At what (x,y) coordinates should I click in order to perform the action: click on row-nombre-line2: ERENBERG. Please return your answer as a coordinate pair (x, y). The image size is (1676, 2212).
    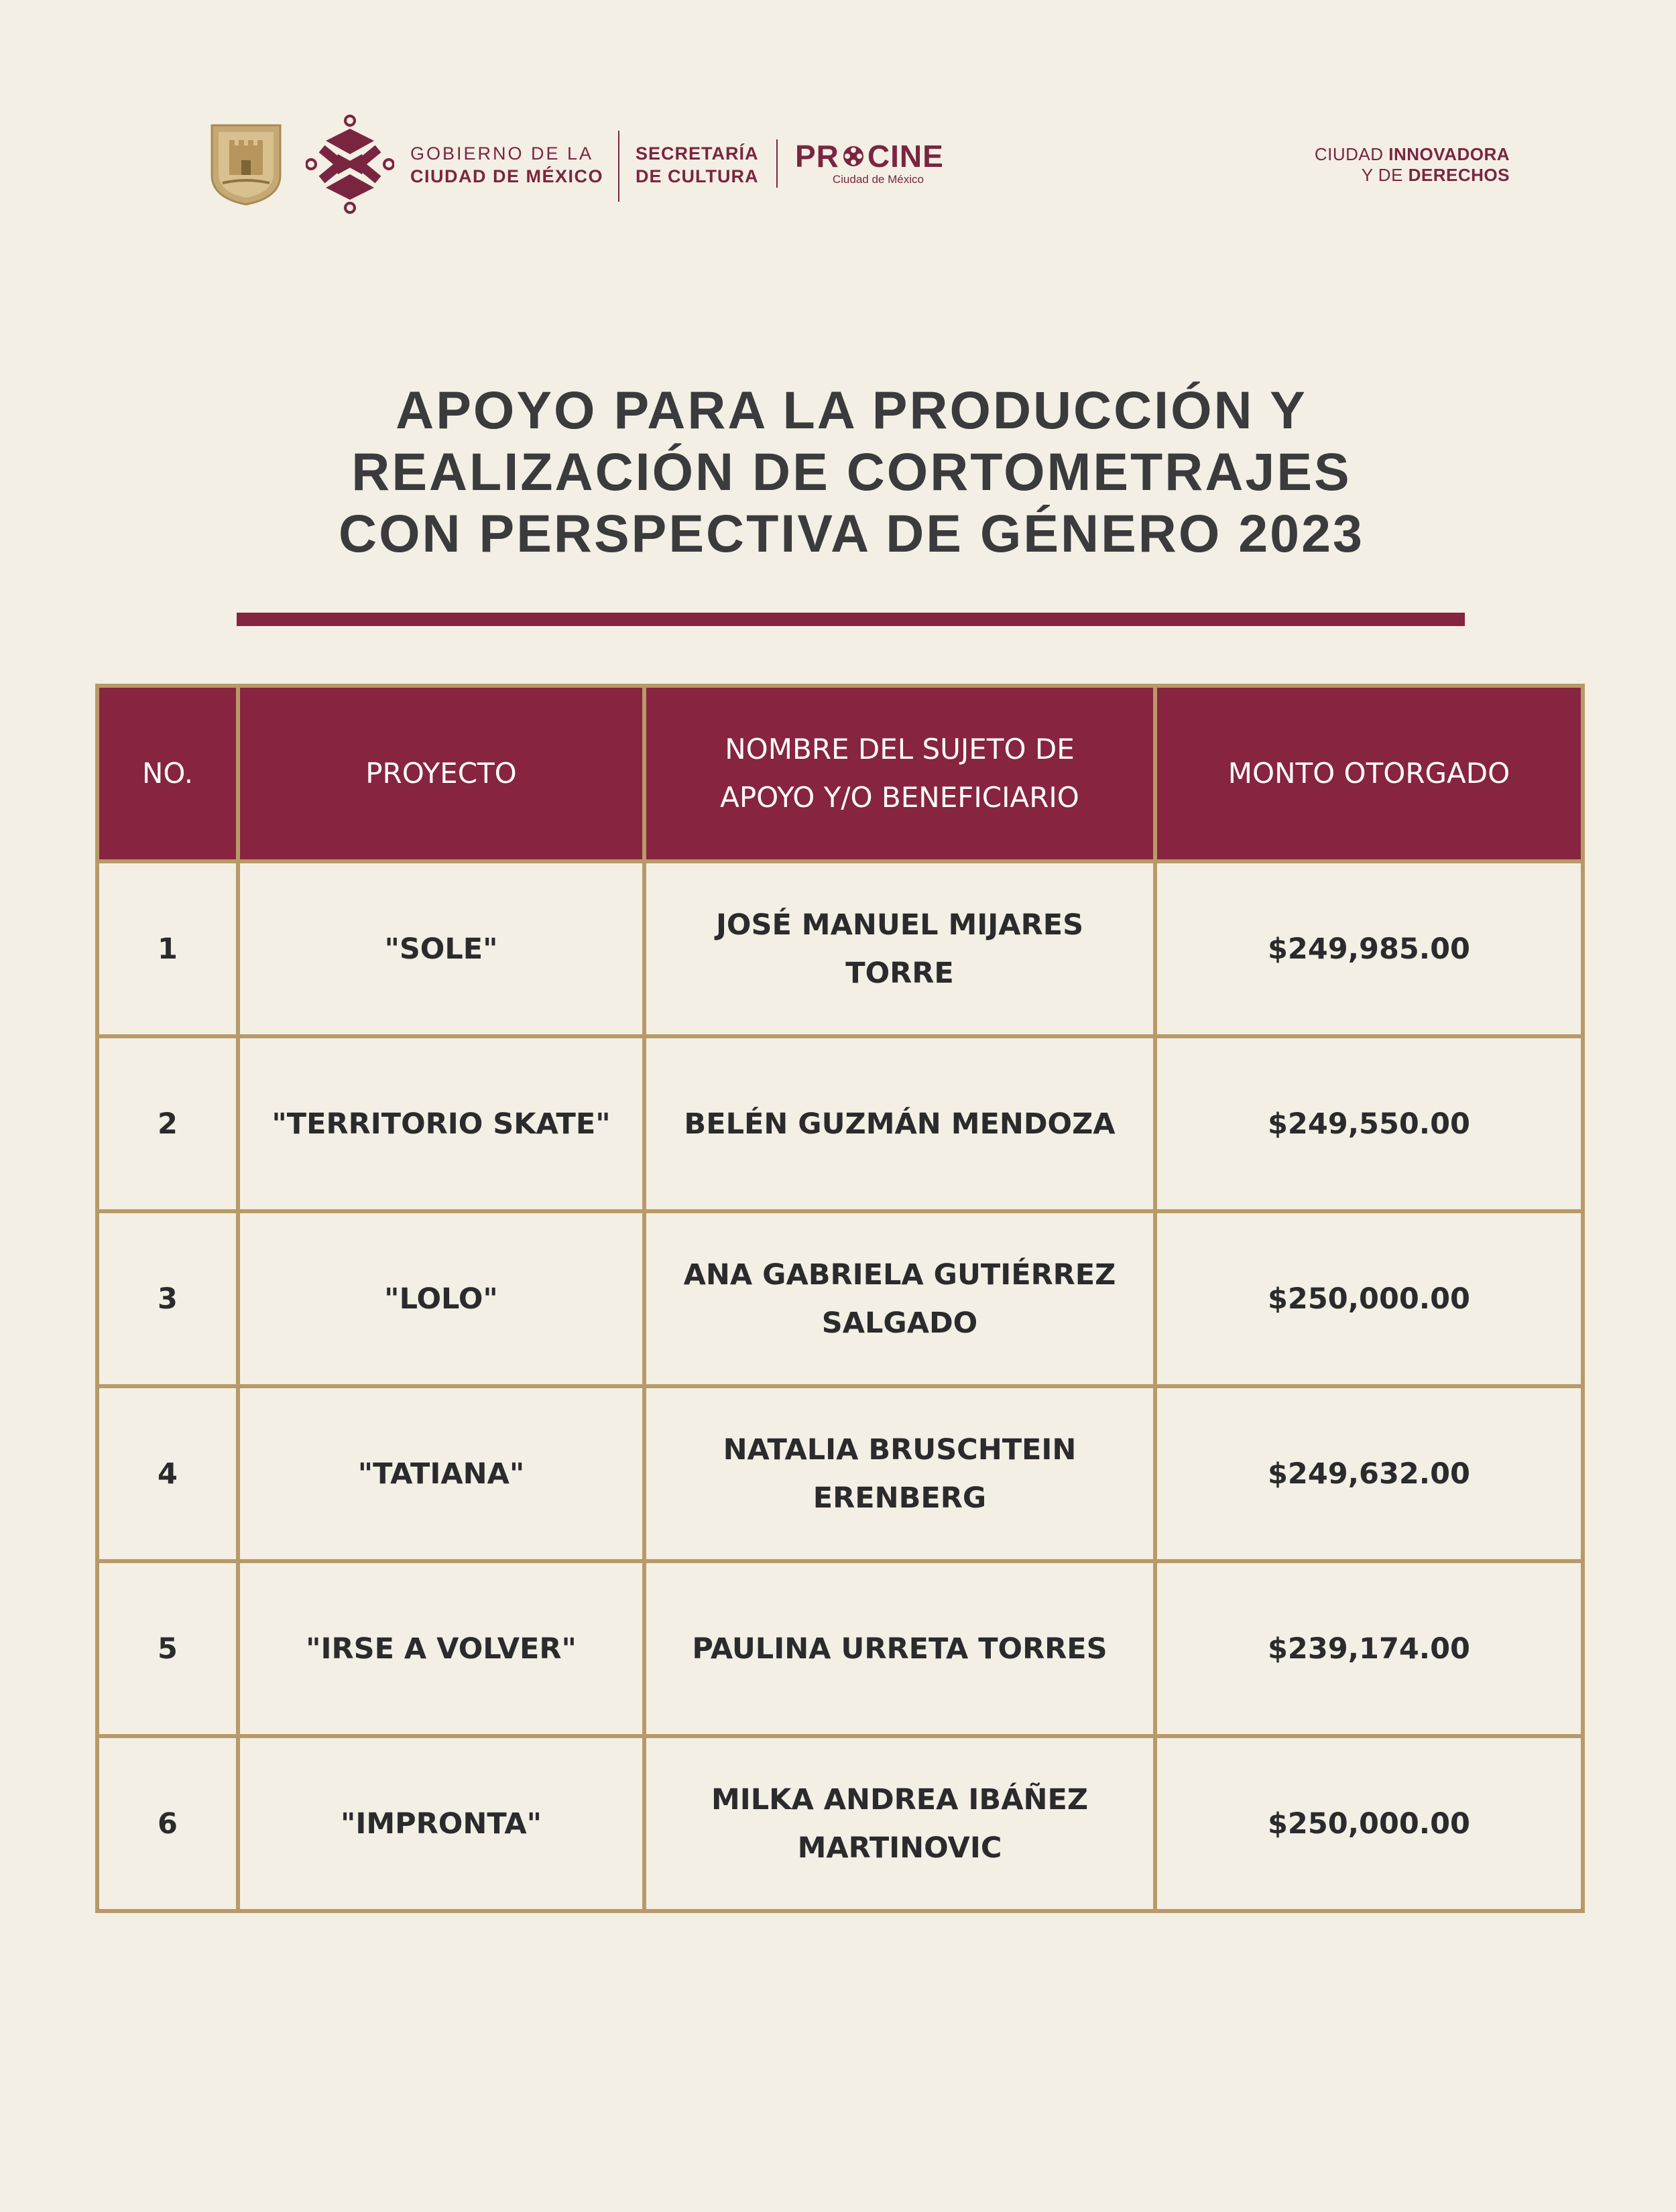
    Looking at the image, I should click on (900, 1498).